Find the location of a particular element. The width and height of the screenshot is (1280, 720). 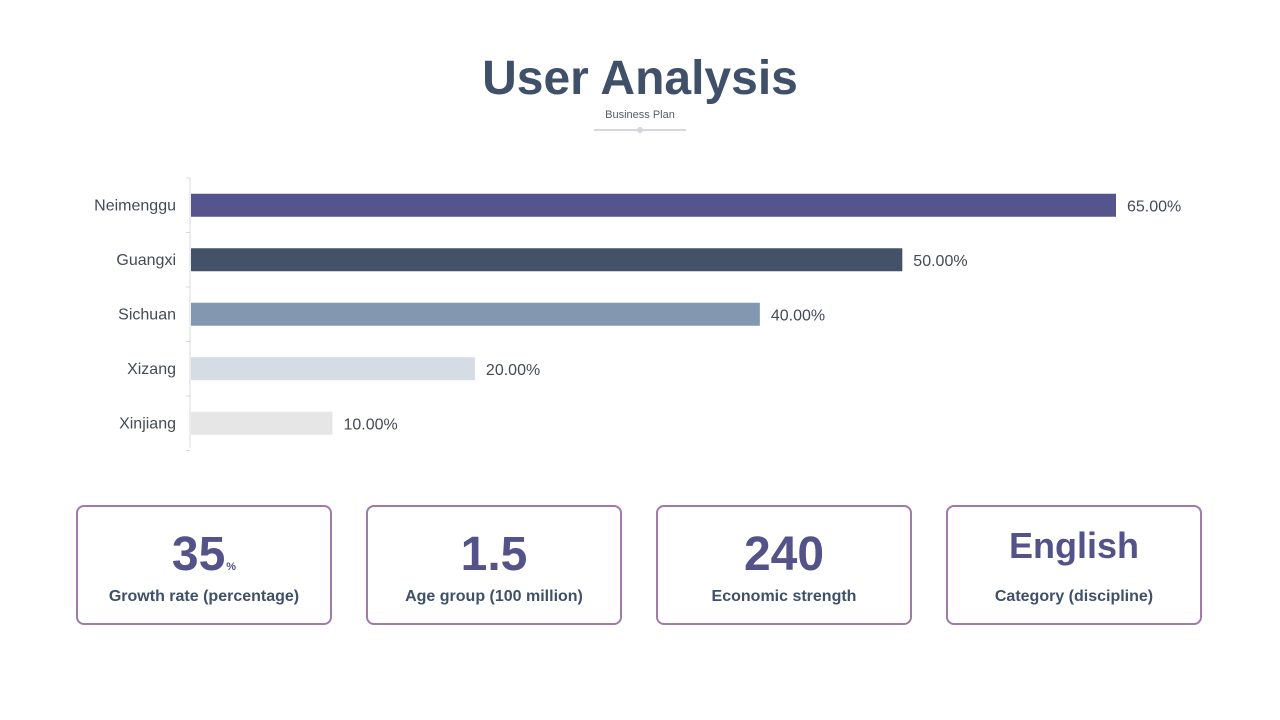

page-title: User Analysis is located at coordinates (640, 78).